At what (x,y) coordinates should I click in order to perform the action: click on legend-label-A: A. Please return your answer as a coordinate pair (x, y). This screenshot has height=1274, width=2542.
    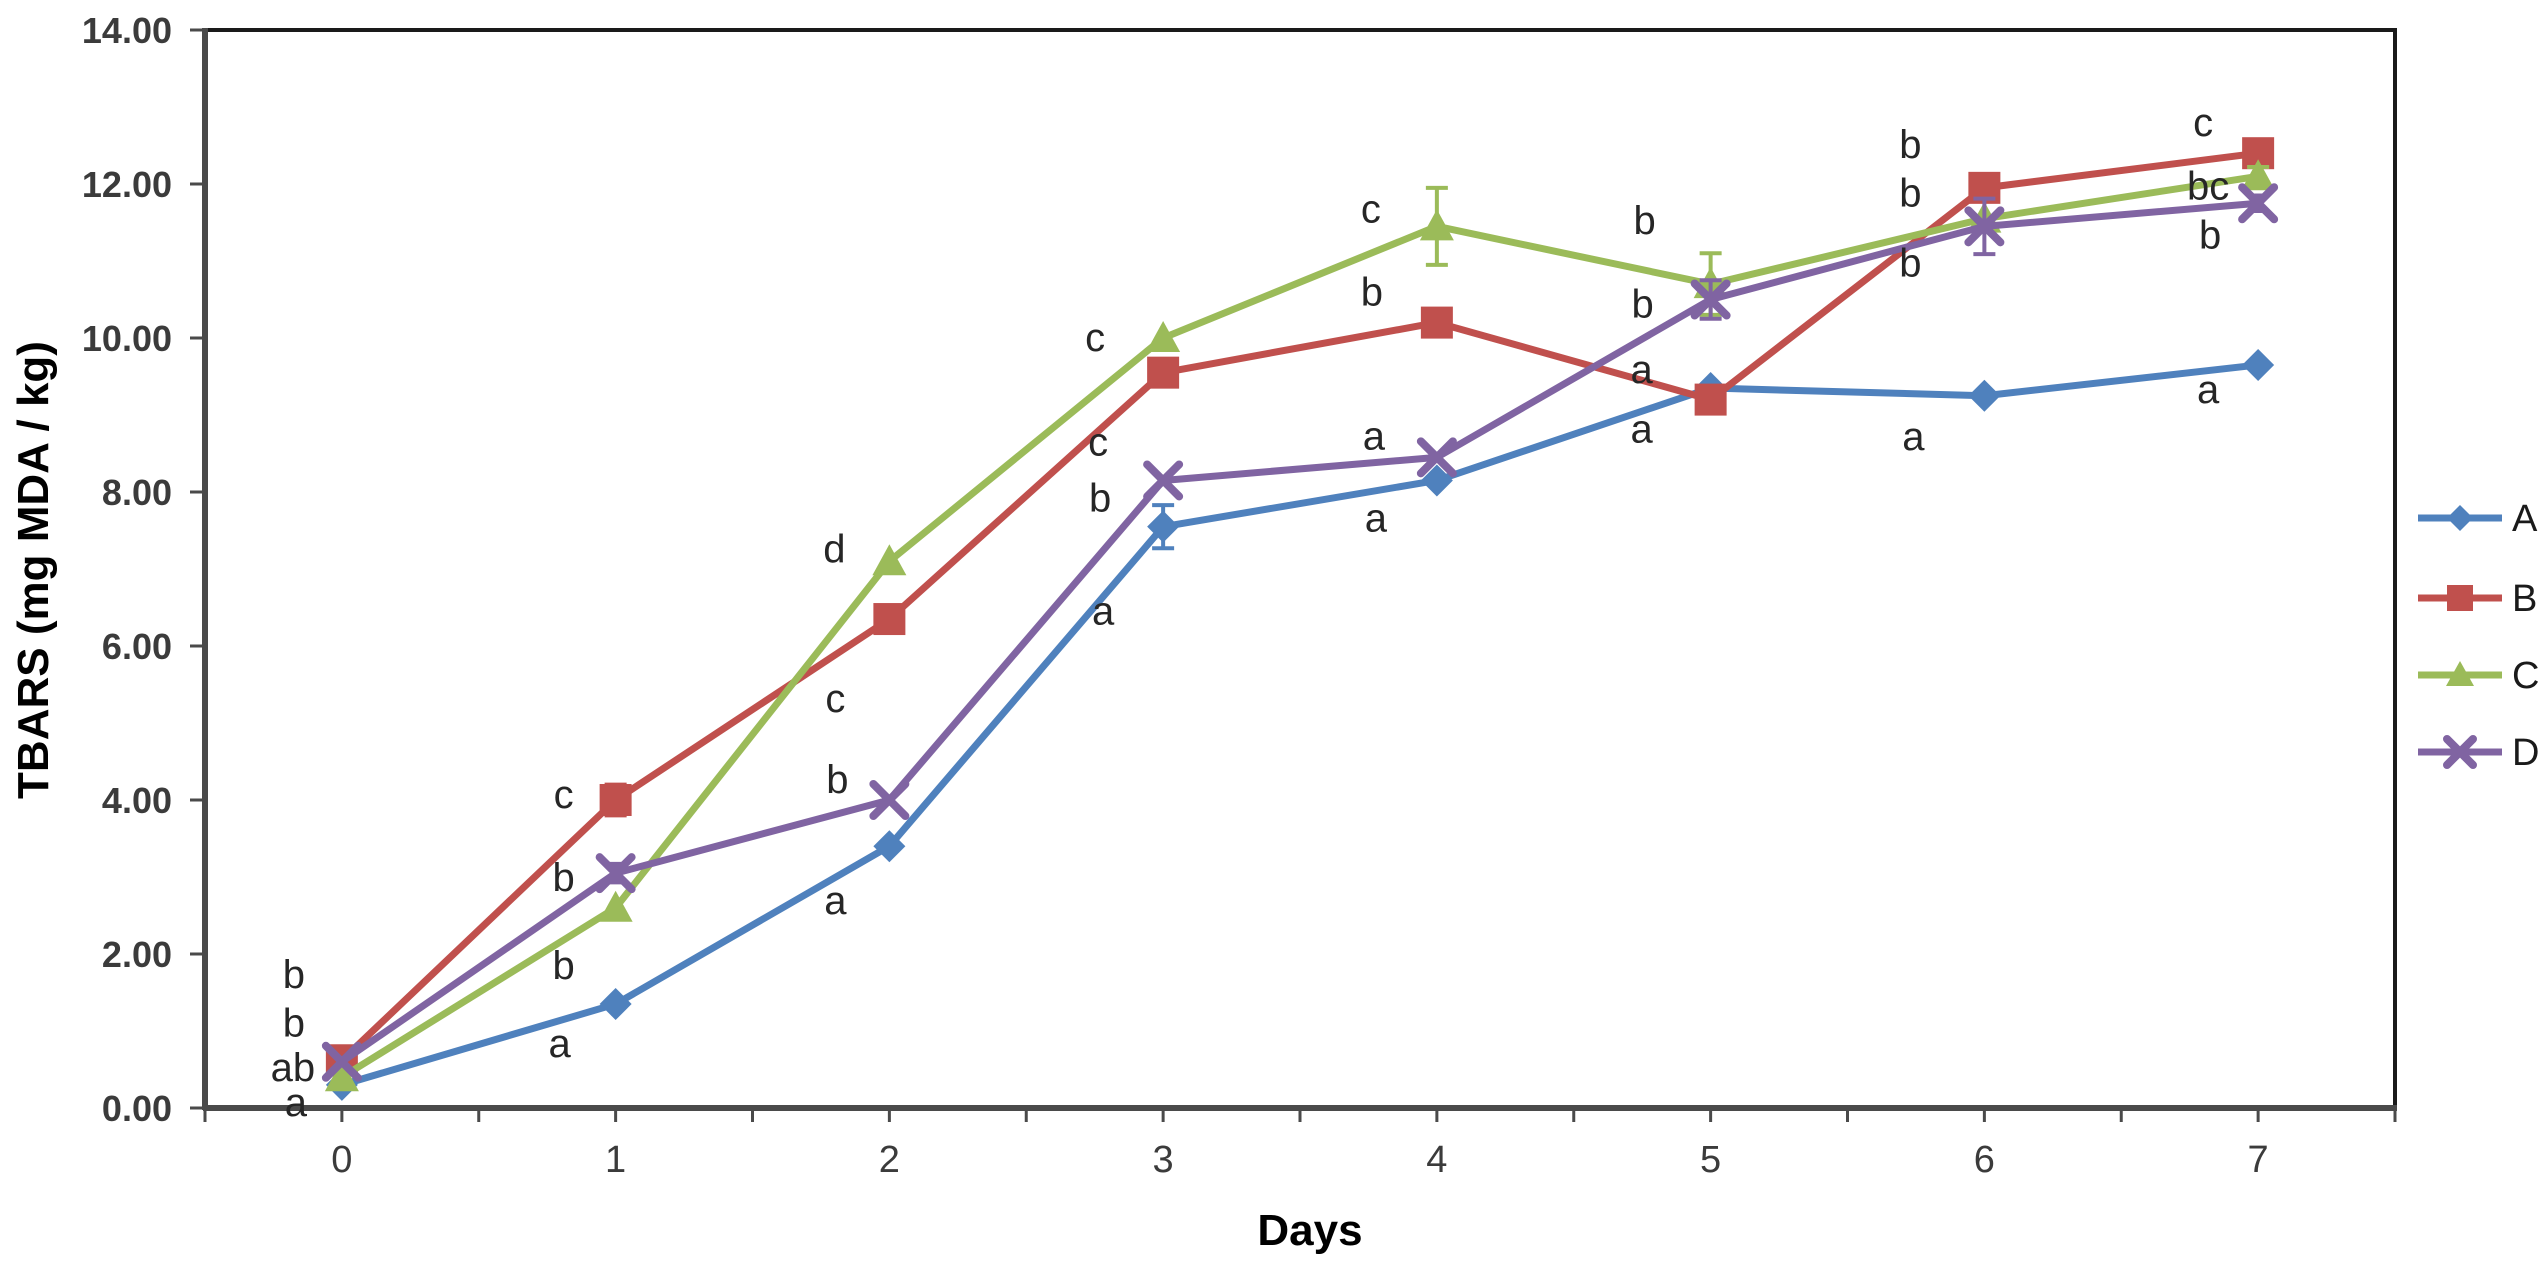
    Looking at the image, I should click on (2525, 519).